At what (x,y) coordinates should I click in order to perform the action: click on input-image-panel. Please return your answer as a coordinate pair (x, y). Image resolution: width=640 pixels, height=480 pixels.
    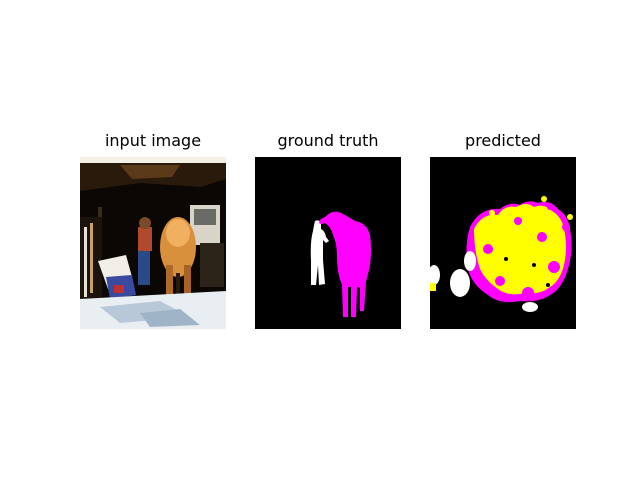
    Looking at the image, I should click on (153, 243).